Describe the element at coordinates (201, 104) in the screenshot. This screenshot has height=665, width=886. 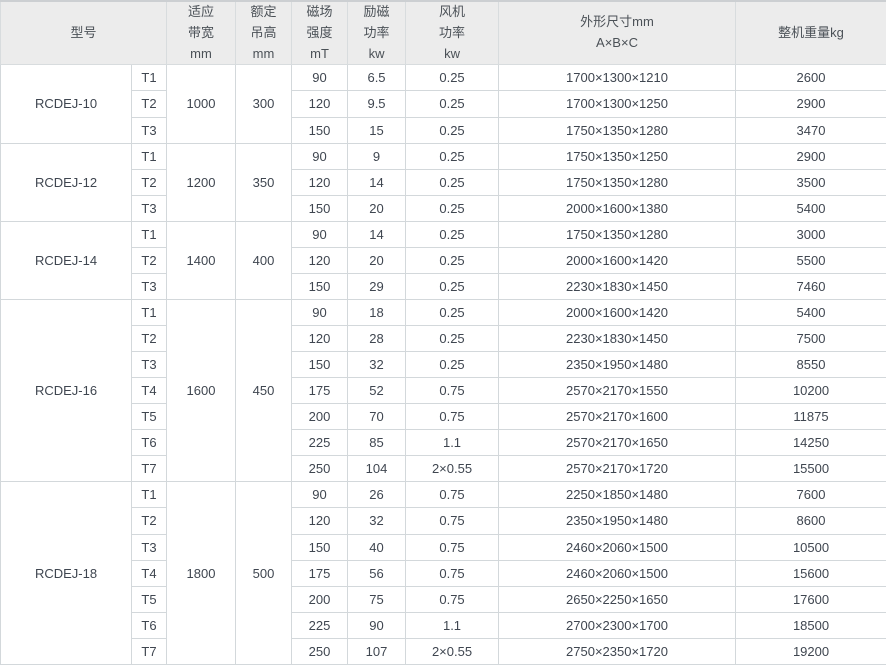
I see `bandwidth-cell: 1000` at that location.